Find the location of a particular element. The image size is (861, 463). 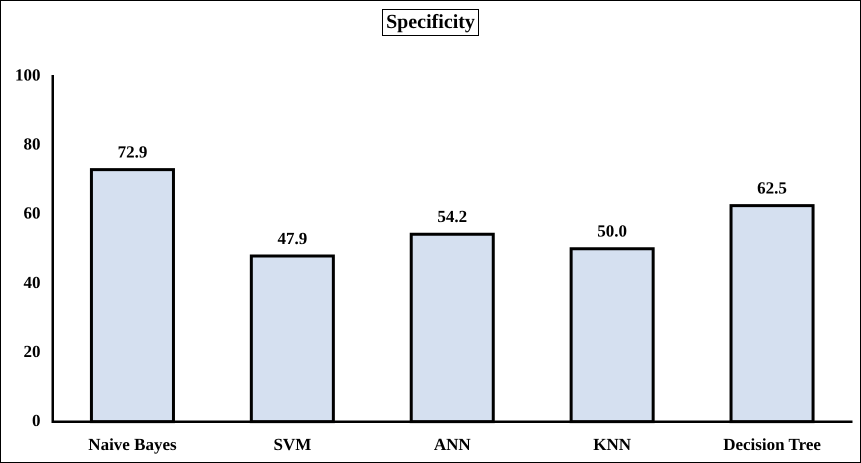

chart-title: Specificity is located at coordinates (430, 22).